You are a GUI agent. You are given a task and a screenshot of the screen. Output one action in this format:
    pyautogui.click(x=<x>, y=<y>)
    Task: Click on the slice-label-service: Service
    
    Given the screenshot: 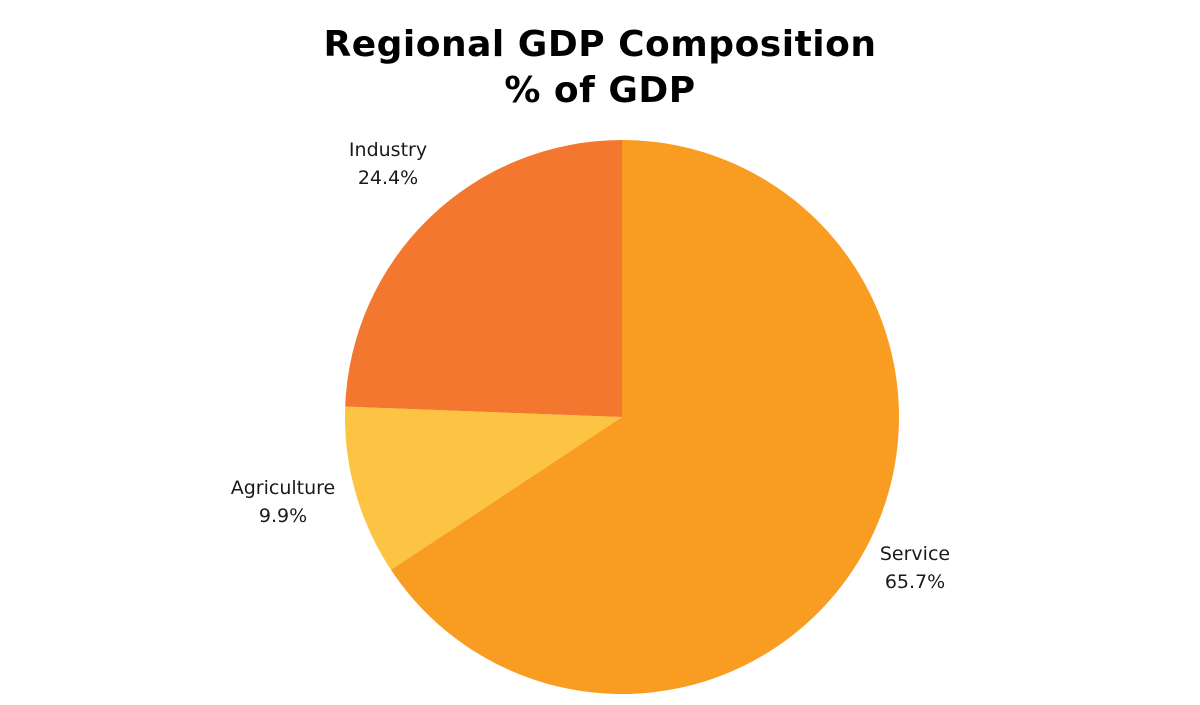 What is the action you would take?
    pyautogui.click(x=915, y=554)
    